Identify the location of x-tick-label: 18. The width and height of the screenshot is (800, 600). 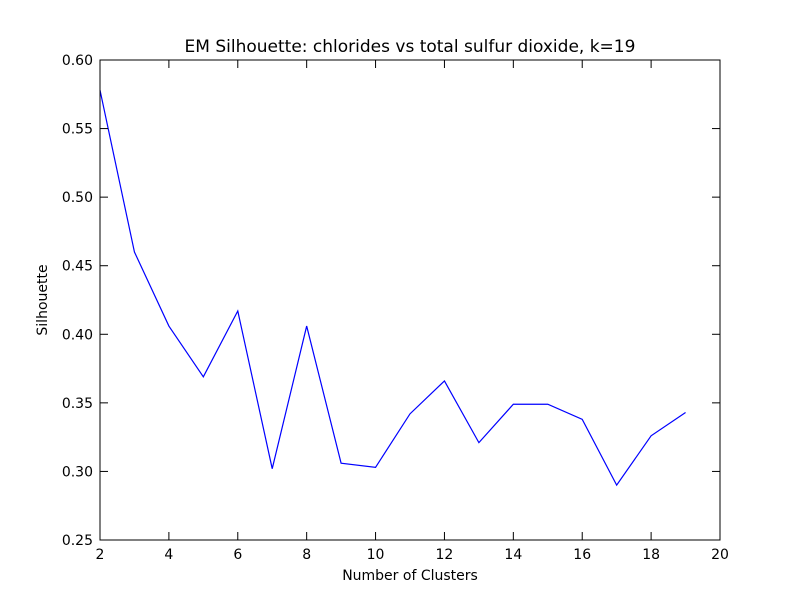
(651, 555).